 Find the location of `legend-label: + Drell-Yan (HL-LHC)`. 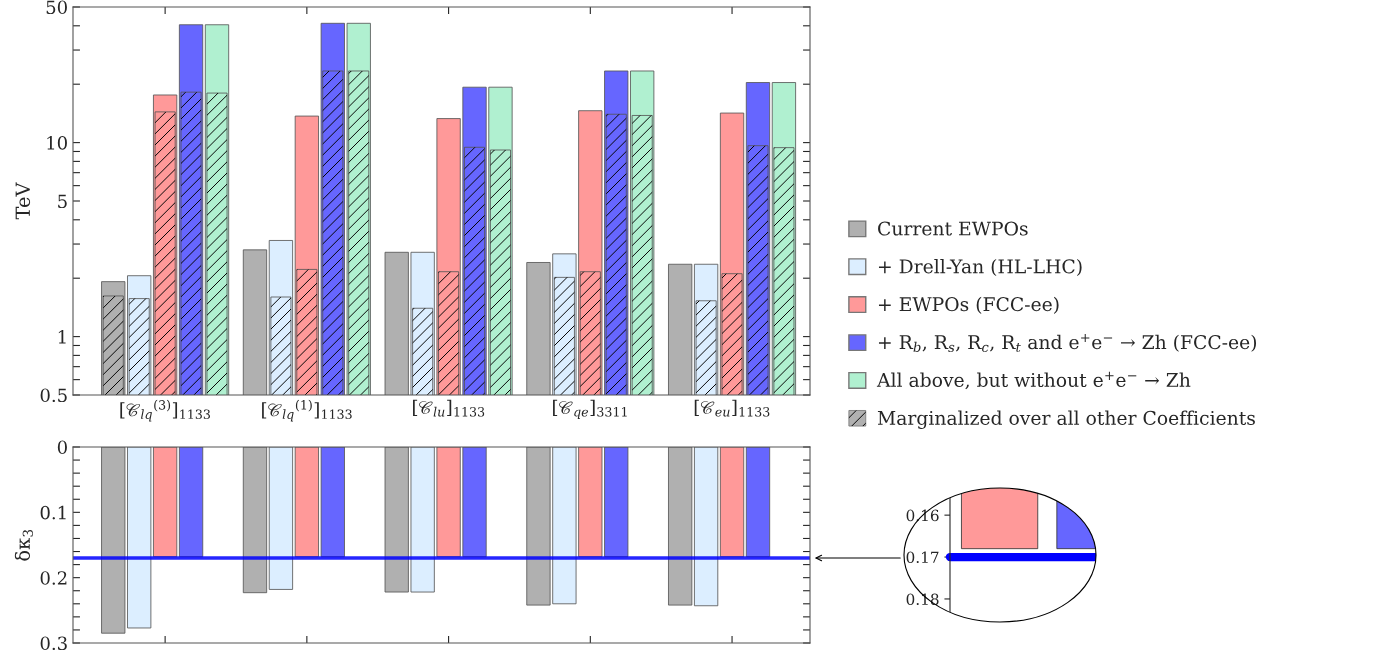

legend-label: + Drell-Yan (HL-LHC) is located at coordinates (980, 267).